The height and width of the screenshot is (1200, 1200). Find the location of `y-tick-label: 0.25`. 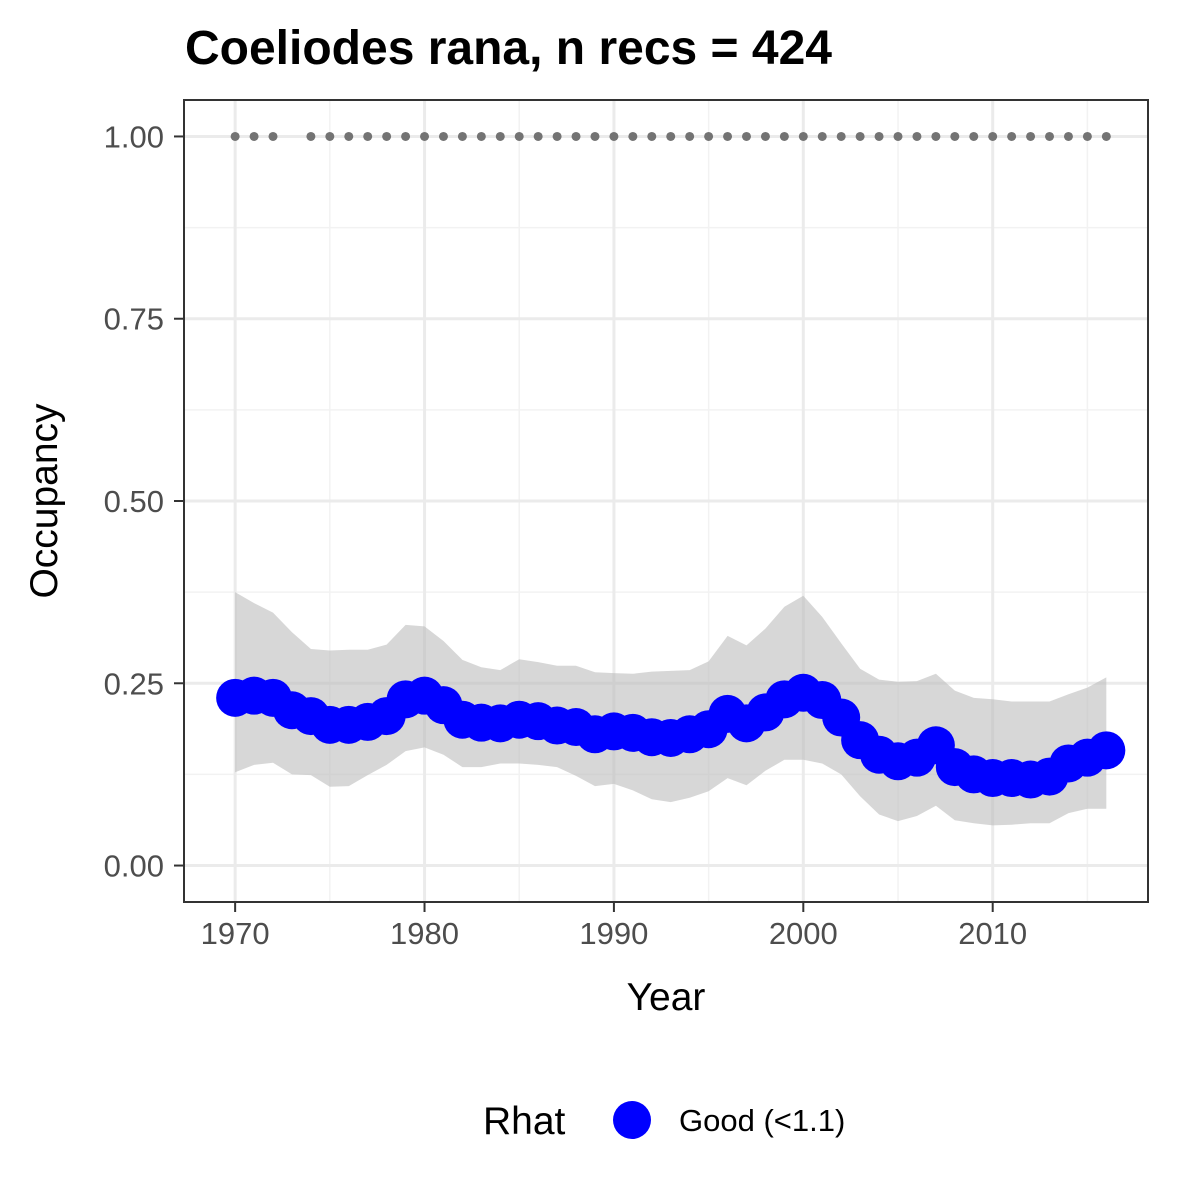

y-tick-label: 0.25 is located at coordinates (134, 683).